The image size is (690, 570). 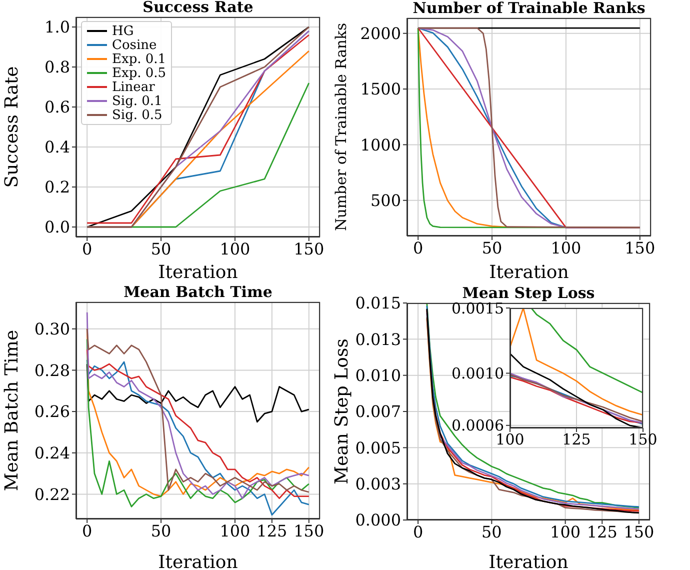 What do you see at coordinates (378, 412) in the screenshot?
I see `y-tick-label: 0.007` at bounding box center [378, 412].